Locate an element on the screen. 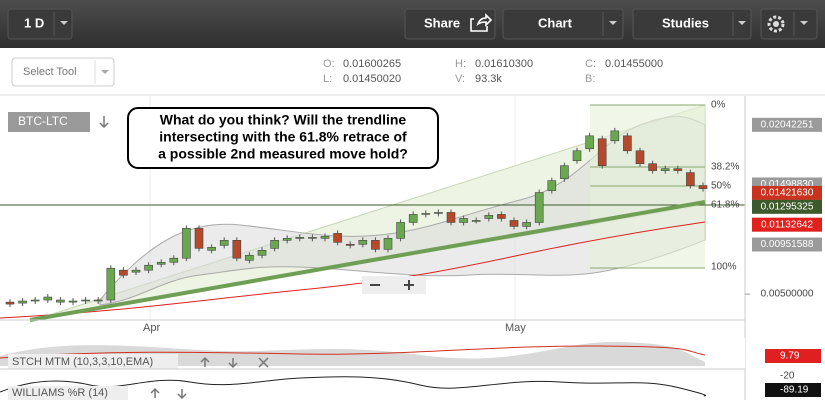  symbol-box is located at coordinates (49, 122).